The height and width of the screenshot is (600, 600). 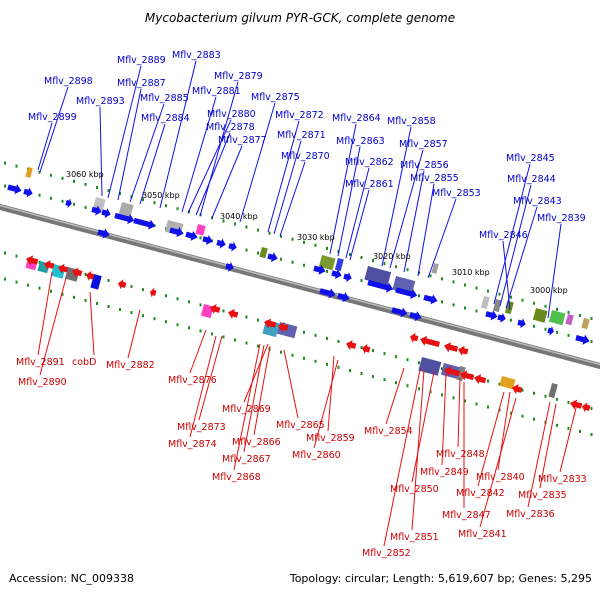 What do you see at coordinates (231, 114) in the screenshot?
I see `gene-label-forward: Mflv_2880` at bounding box center [231, 114].